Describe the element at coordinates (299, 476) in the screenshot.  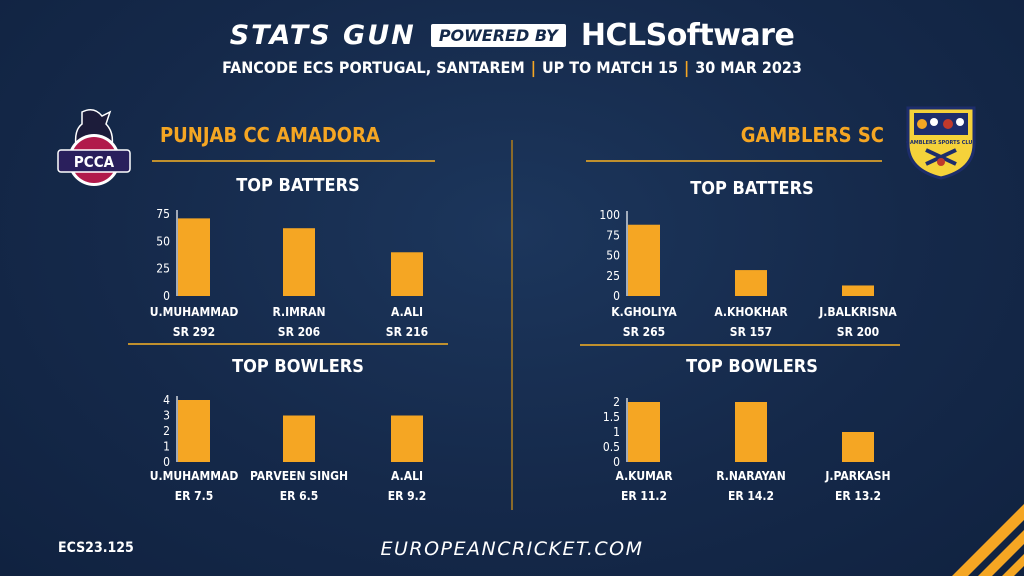
I see `x-tick-label: PARVEEN SINGH` at that location.